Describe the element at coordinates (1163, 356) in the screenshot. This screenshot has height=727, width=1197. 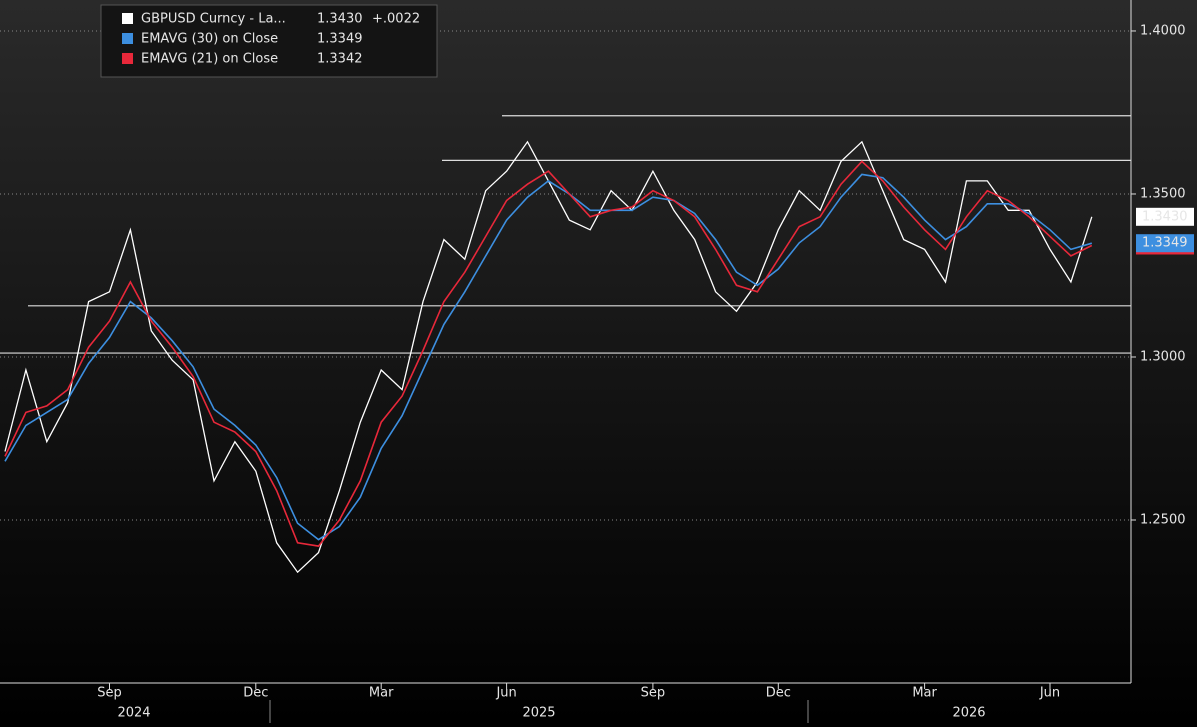
I see `y-tick-label: 1.3000` at that location.